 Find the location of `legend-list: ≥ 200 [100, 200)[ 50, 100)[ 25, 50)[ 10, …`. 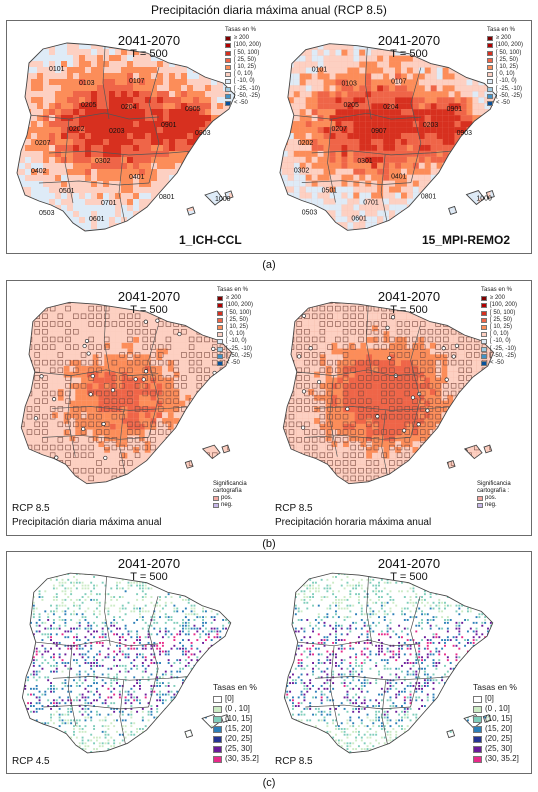

legend-list: ≥ 200 [100, 200)[ 50, 100)[ 25, 50)[ 10, … is located at coordinates (499, 331).